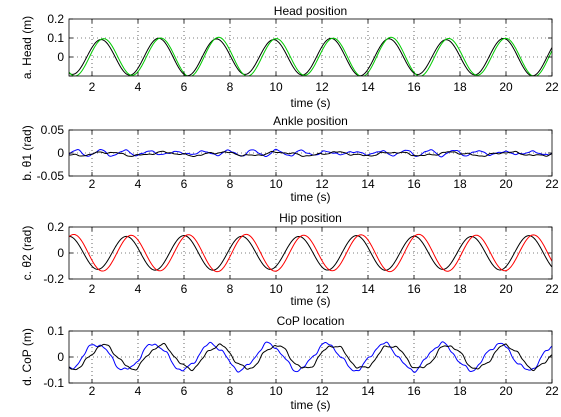  Describe the element at coordinates (27, 357) in the screenshot. I see `y-axis-label: d. CoP (m)` at that location.